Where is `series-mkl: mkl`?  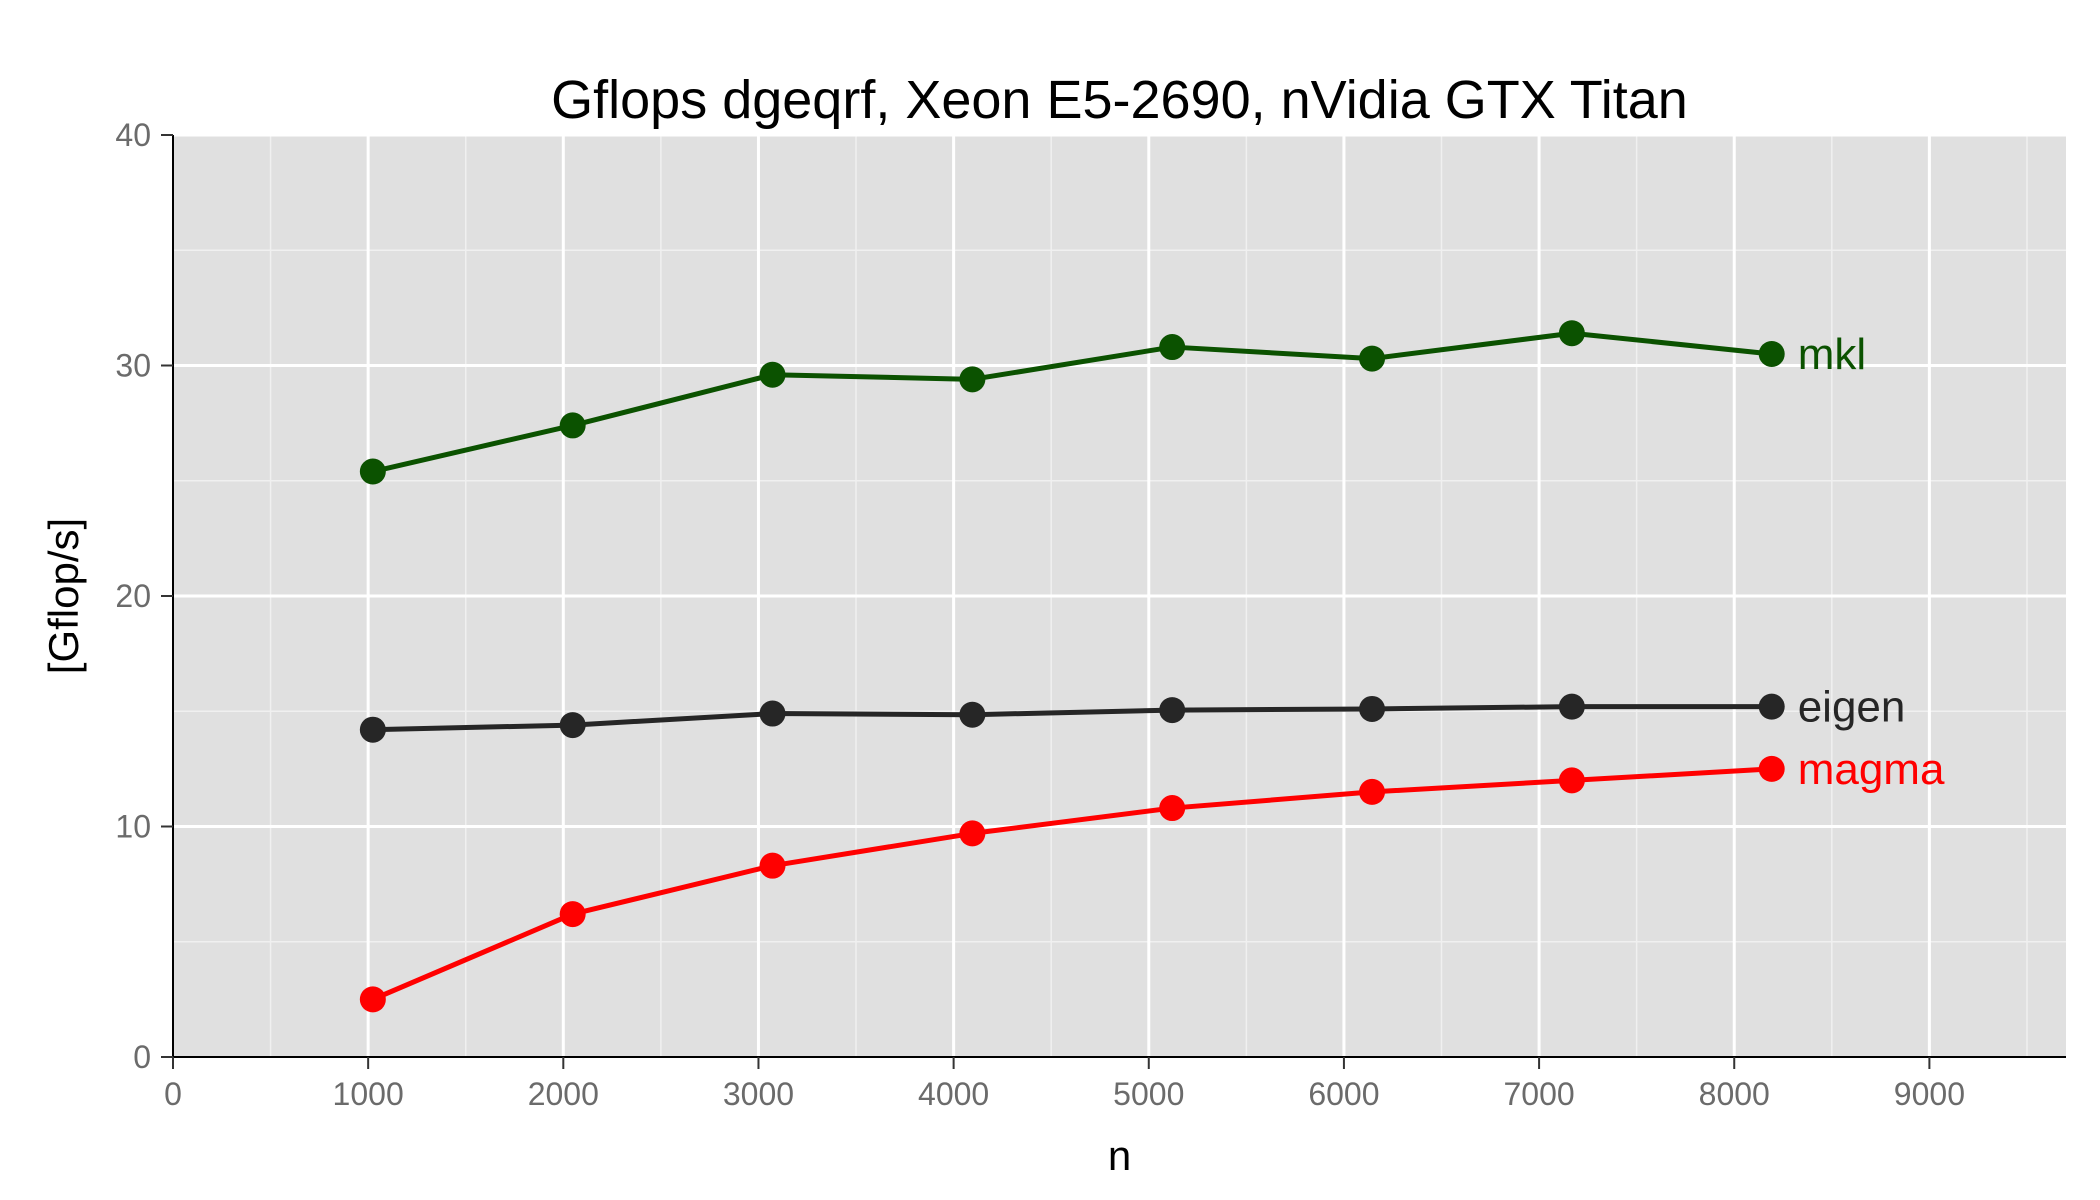
series-mkl: mkl is located at coordinates (1112, 402).